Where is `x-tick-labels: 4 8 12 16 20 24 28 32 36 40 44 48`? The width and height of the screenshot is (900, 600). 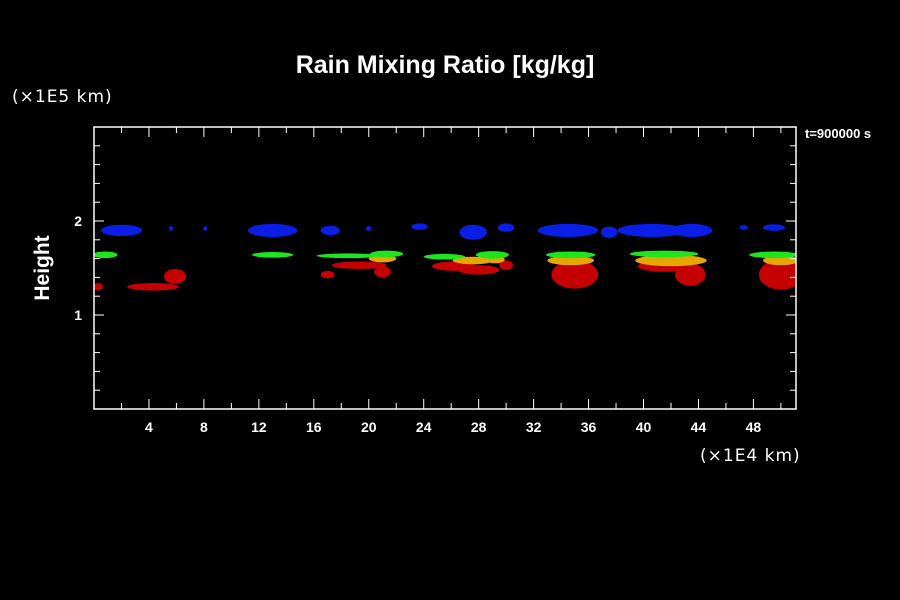
x-tick-labels: 4 8 12 16 20 24 28 32 36 40 44 48 is located at coordinates (453, 427).